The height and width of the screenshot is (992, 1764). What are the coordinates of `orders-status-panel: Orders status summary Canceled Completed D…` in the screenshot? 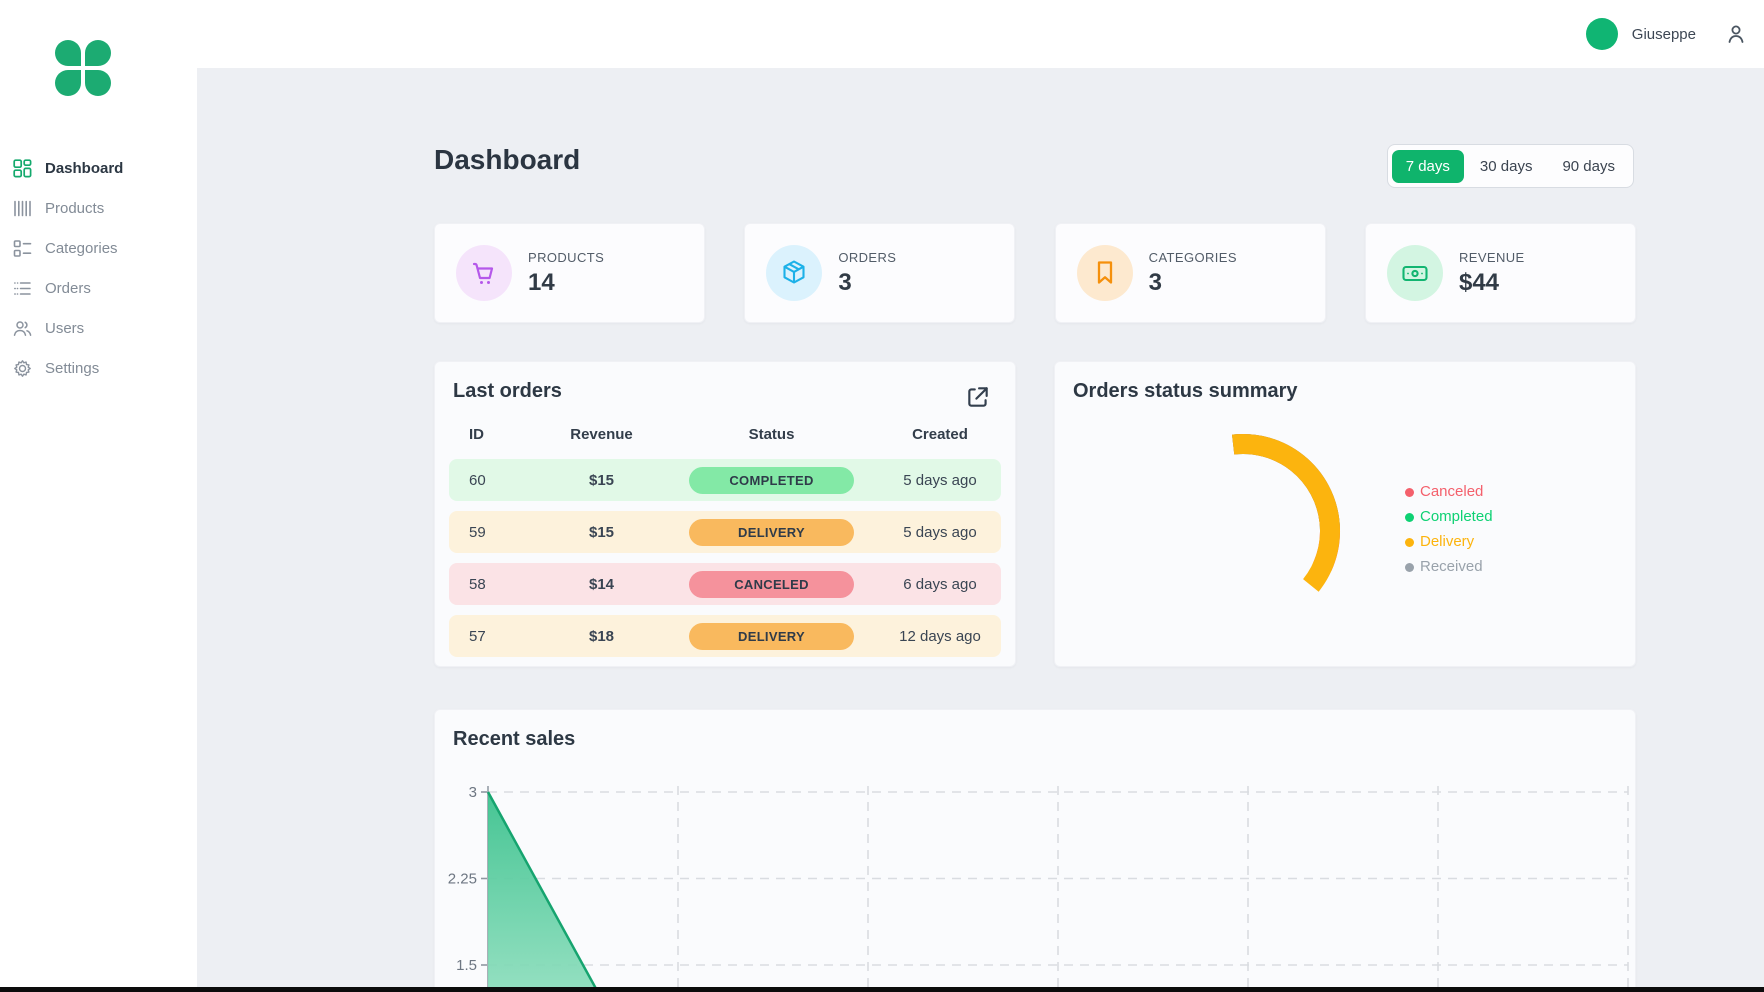 It's located at (1345, 514).